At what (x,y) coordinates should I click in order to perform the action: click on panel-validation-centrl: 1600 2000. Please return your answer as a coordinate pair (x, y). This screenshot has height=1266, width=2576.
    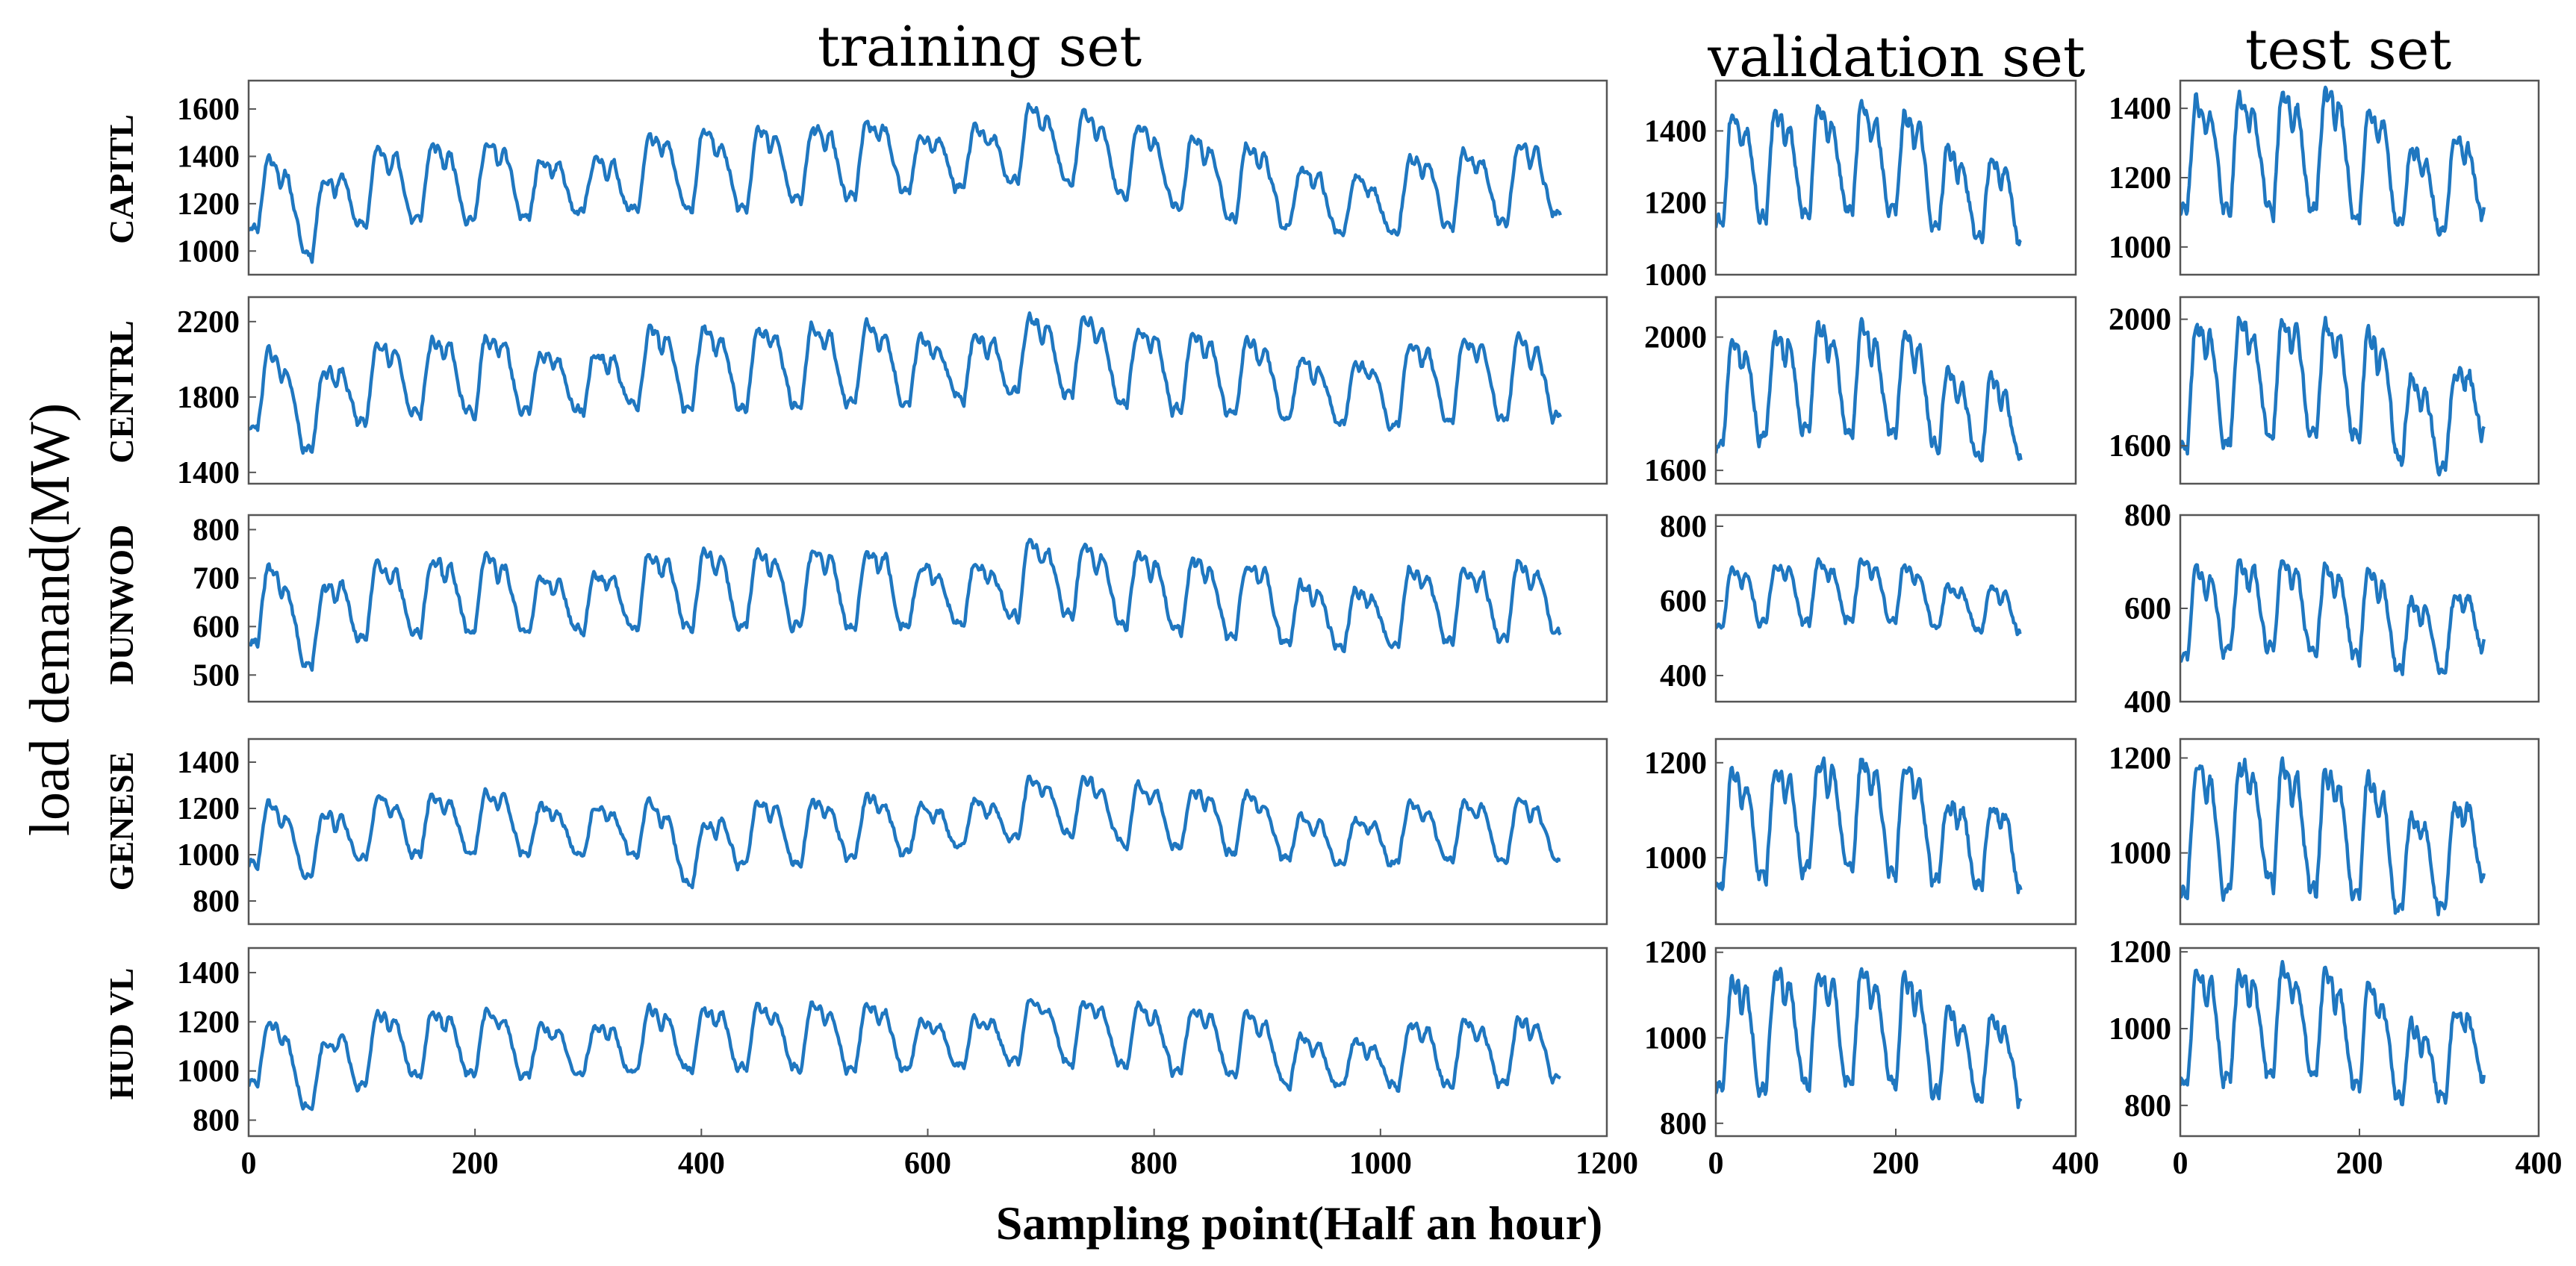
    Looking at the image, I should click on (1860, 392).